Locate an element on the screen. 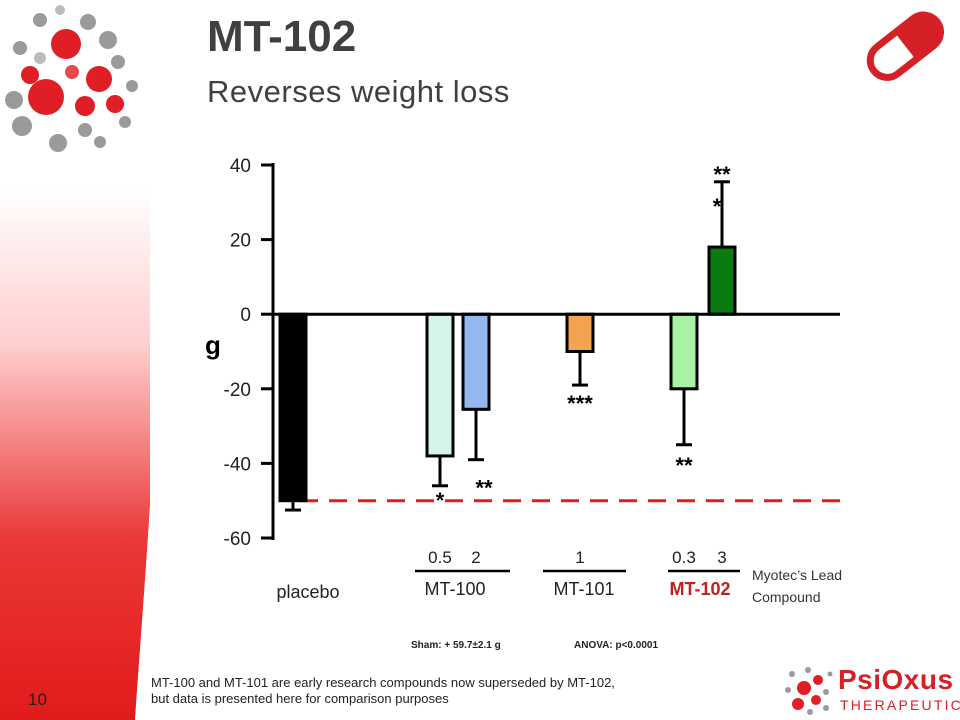 The image size is (960, 720). group-label: placebo is located at coordinates (307, 592).